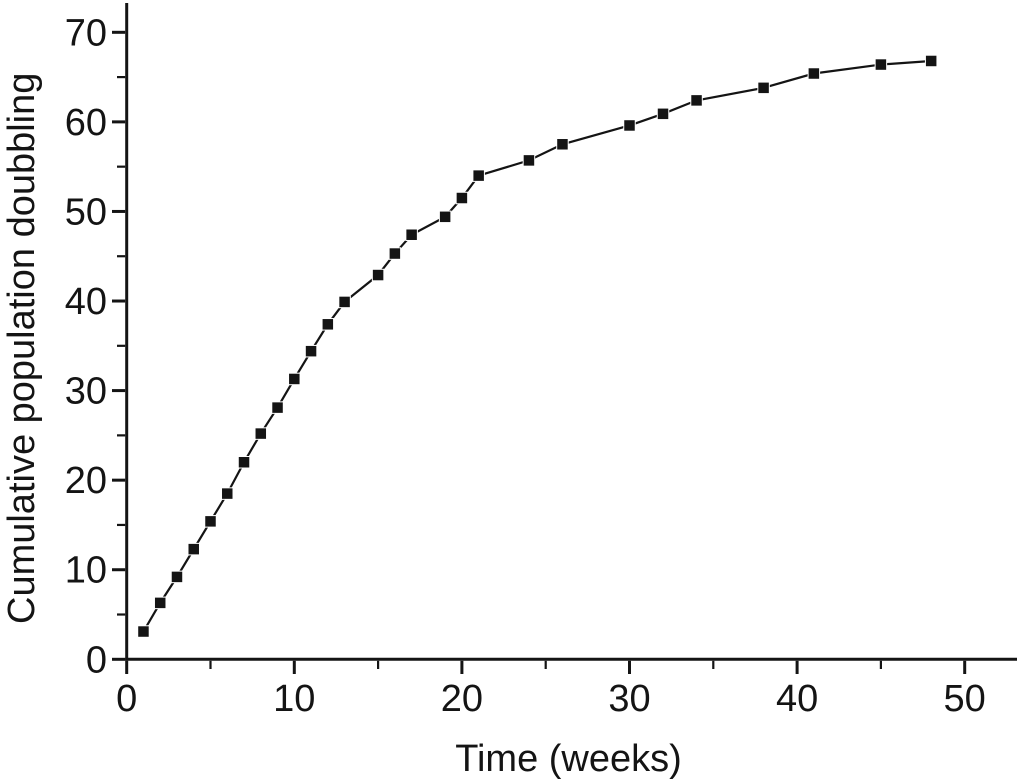 The width and height of the screenshot is (1024, 783). What do you see at coordinates (629, 699) in the screenshot?
I see `x-tick-label: 30` at bounding box center [629, 699].